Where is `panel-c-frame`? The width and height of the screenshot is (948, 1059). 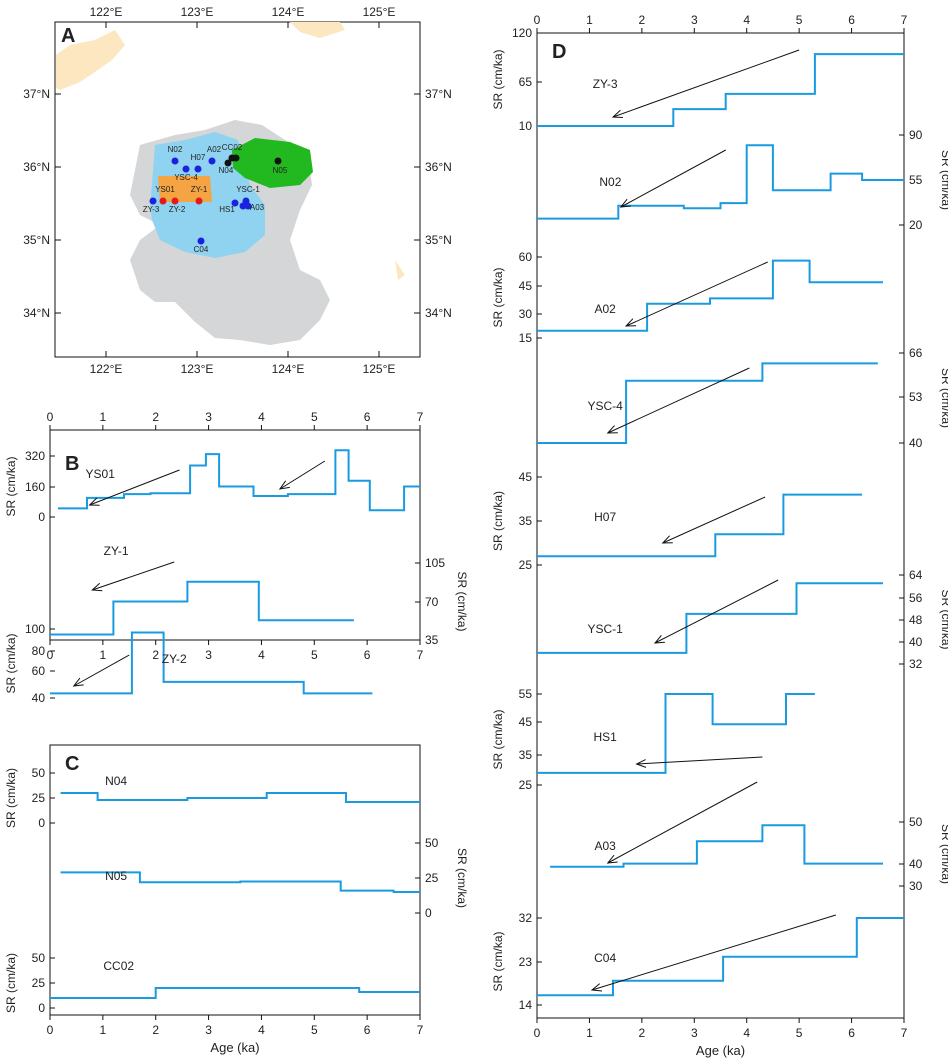
panel-c-frame is located at coordinates (235, 880).